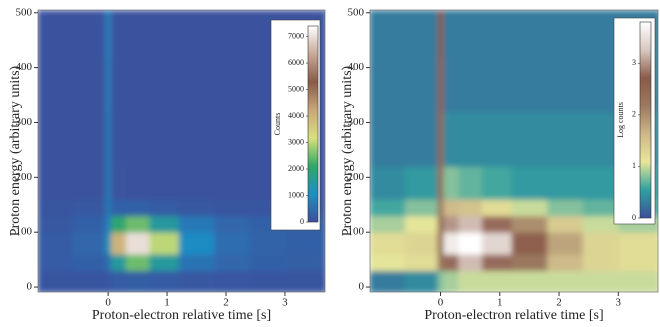  What do you see at coordinates (634, 114) in the screenshot?
I see `colorbar-tick-label: 2` at bounding box center [634, 114].